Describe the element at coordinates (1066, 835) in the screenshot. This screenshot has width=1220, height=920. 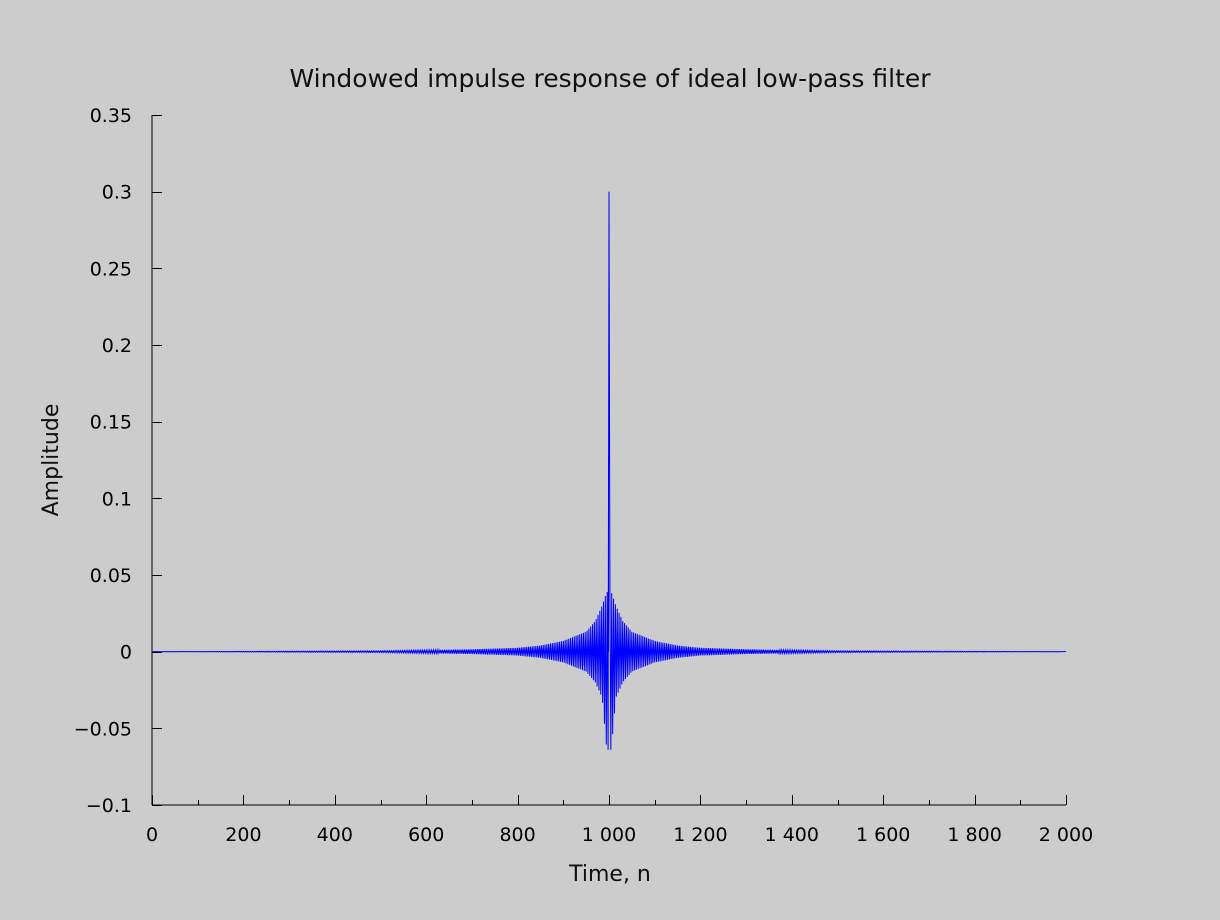
I see `x-tick-label: 2 000` at that location.